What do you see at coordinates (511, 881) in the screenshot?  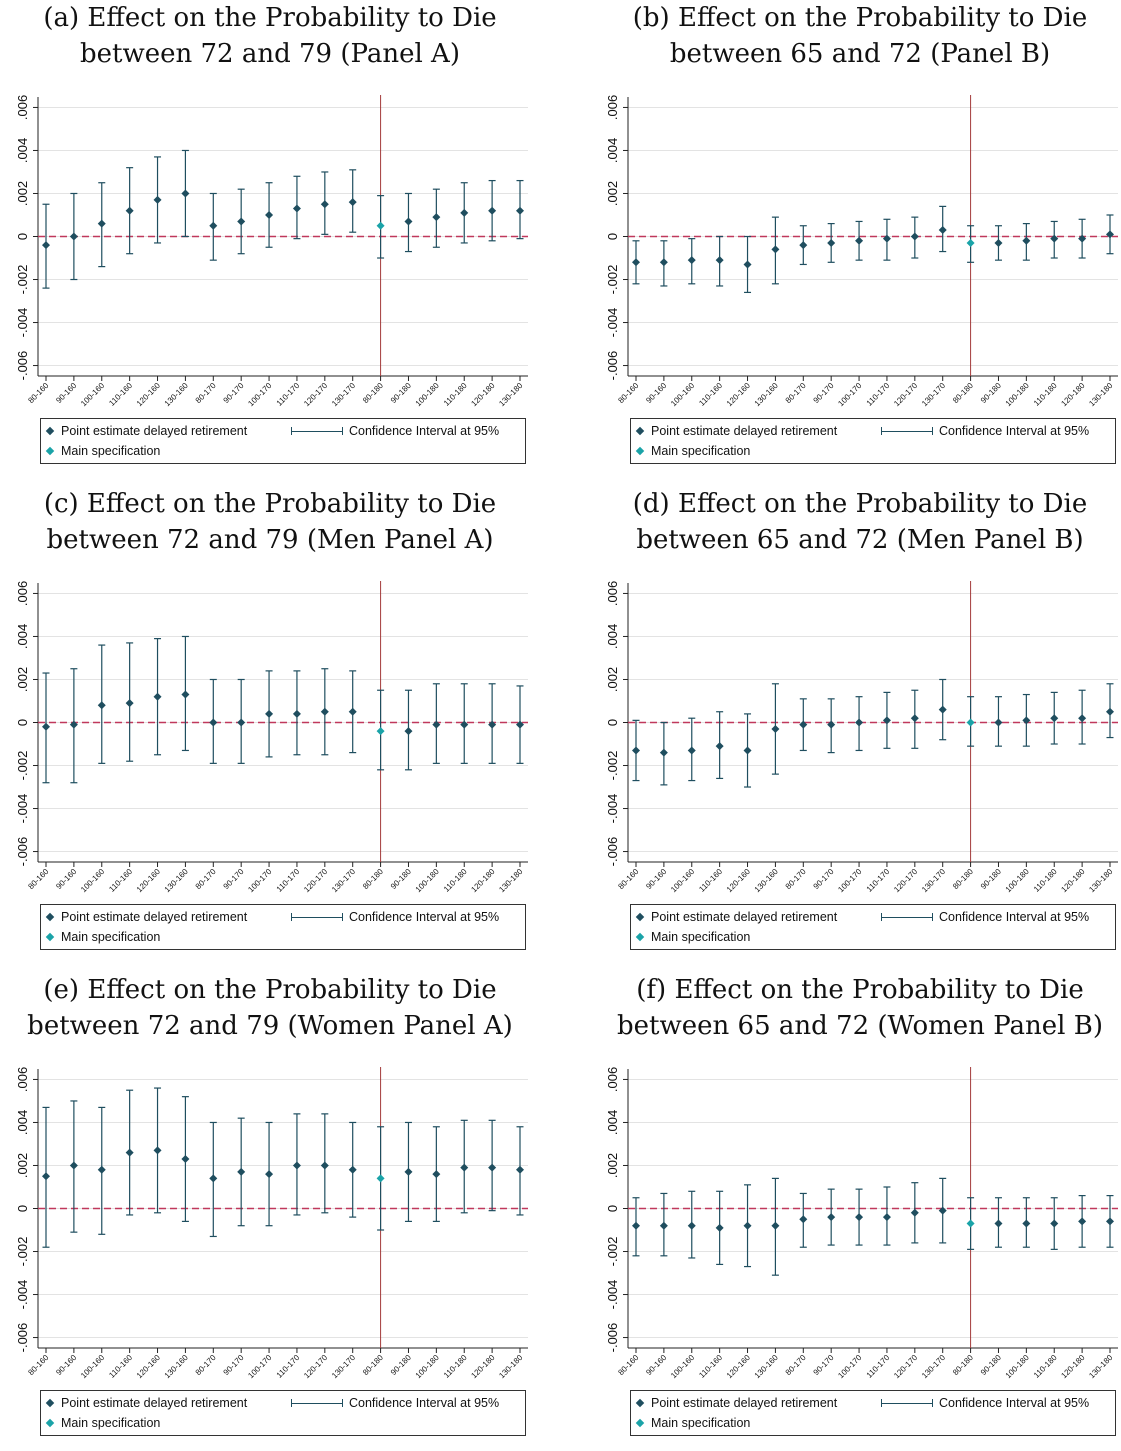 I see `x-tick-label: 130-180` at bounding box center [511, 881].